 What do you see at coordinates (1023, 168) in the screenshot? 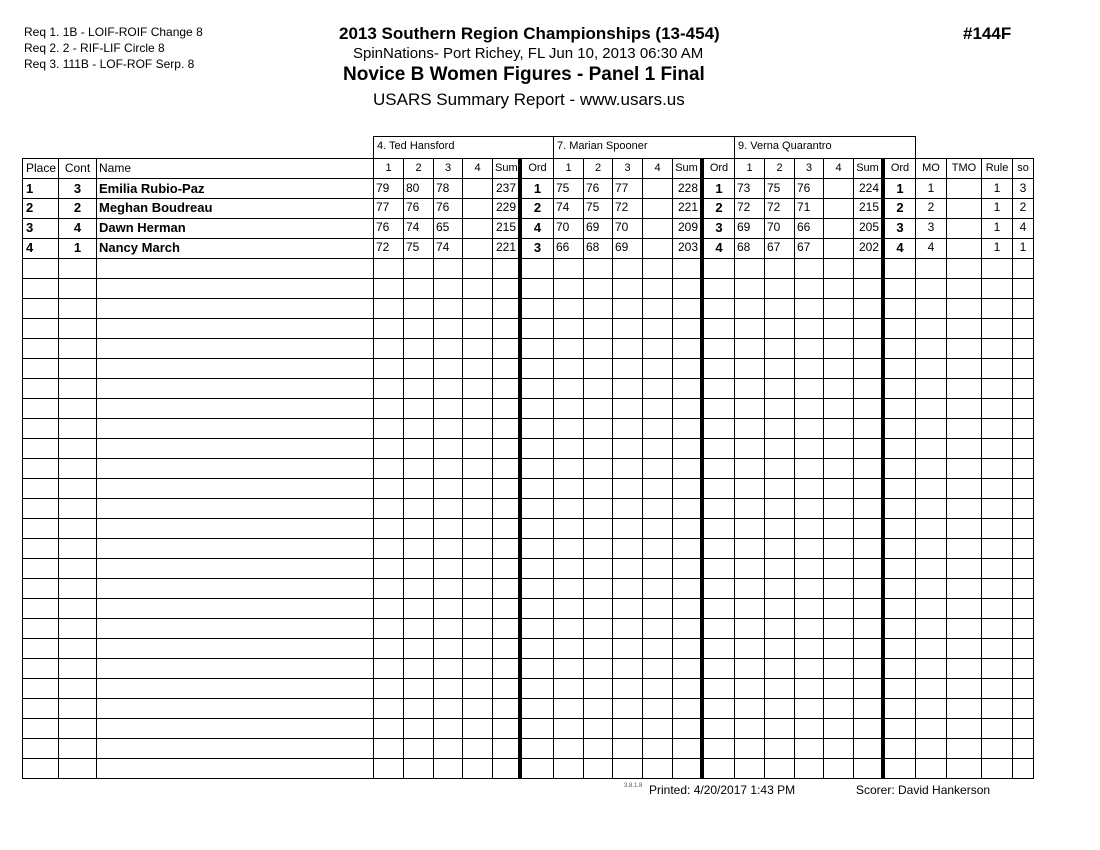
I see `column-header: so` at bounding box center [1023, 168].